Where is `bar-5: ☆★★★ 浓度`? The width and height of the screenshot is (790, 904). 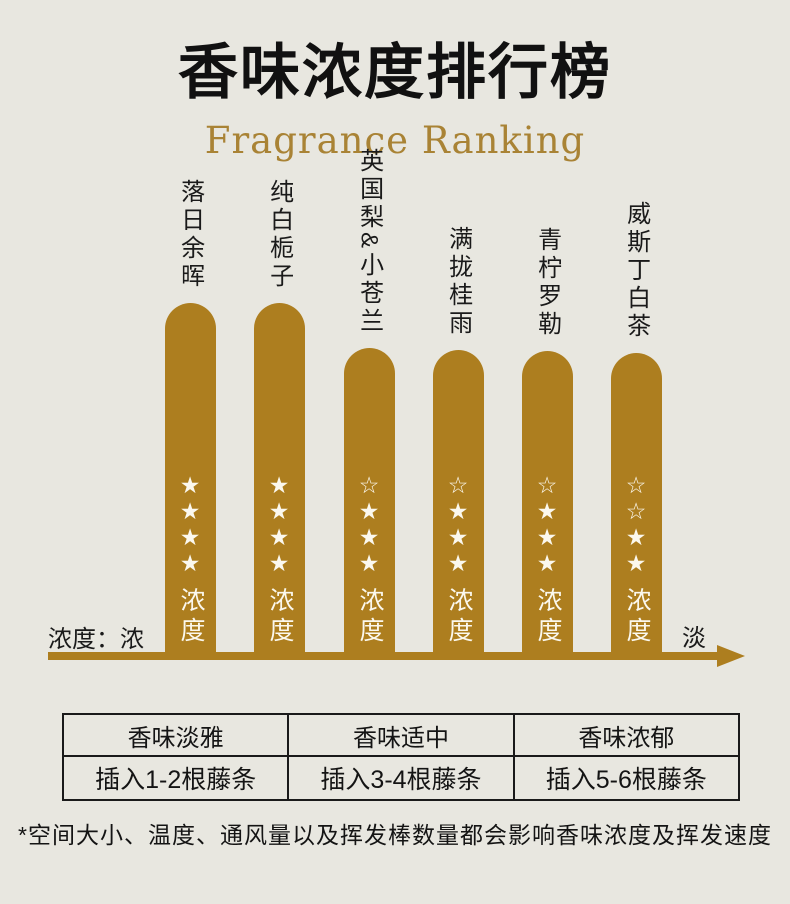
bar-5: ☆★★★ 浓度 is located at coordinates (547, 501).